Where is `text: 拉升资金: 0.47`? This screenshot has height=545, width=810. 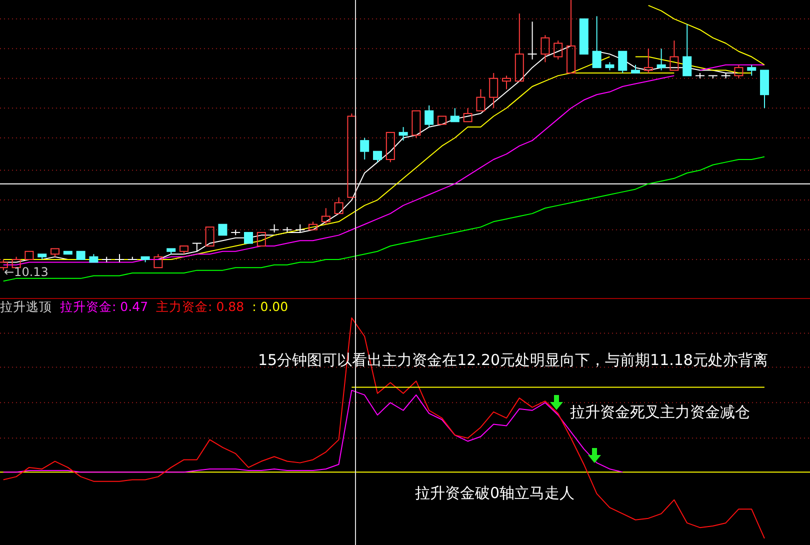
text: 拉升资金: 0.47 is located at coordinates (104, 307).